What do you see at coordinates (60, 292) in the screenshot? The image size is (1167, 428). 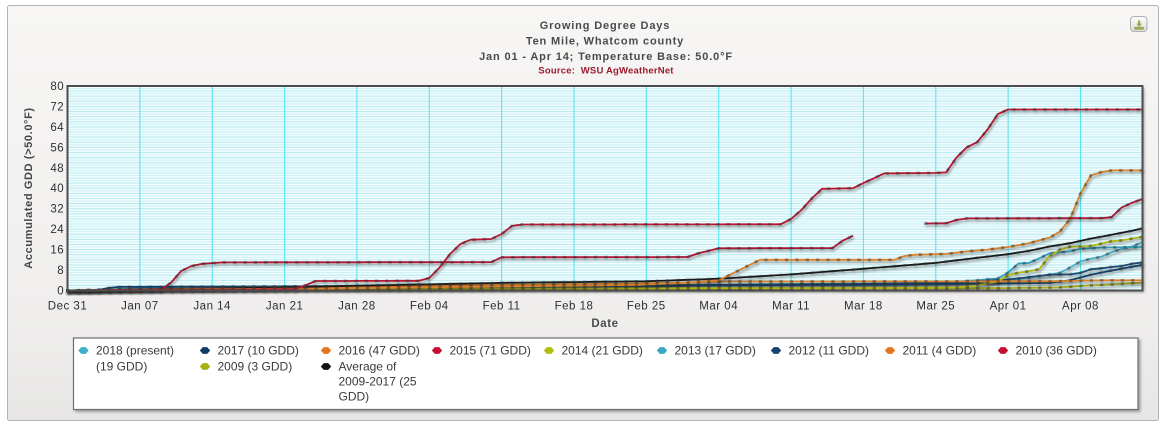 I see `svg-text: 0` at bounding box center [60, 292].